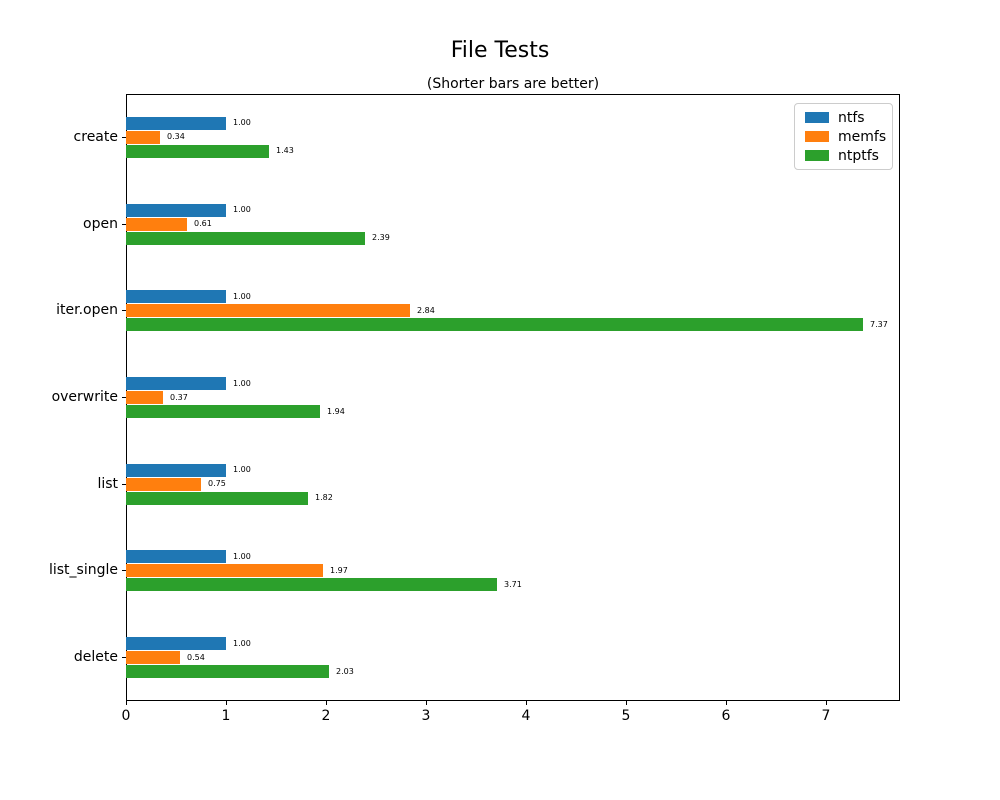  What do you see at coordinates (817, 155) in the screenshot?
I see `legend-swatch-ntptfs` at bounding box center [817, 155].